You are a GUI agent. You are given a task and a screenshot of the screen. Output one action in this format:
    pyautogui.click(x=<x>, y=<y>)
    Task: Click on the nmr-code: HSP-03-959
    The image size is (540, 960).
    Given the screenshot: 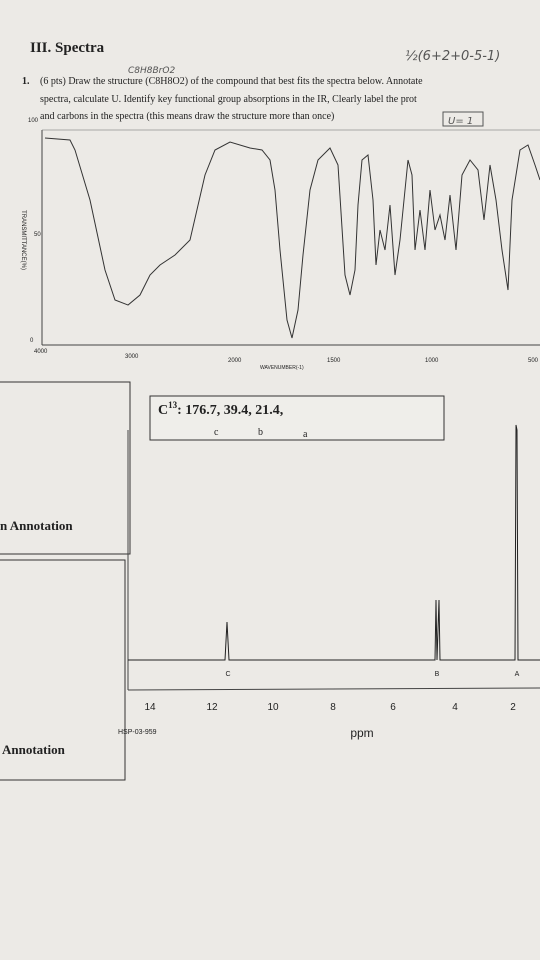 What is the action you would take?
    pyautogui.click(x=137, y=732)
    